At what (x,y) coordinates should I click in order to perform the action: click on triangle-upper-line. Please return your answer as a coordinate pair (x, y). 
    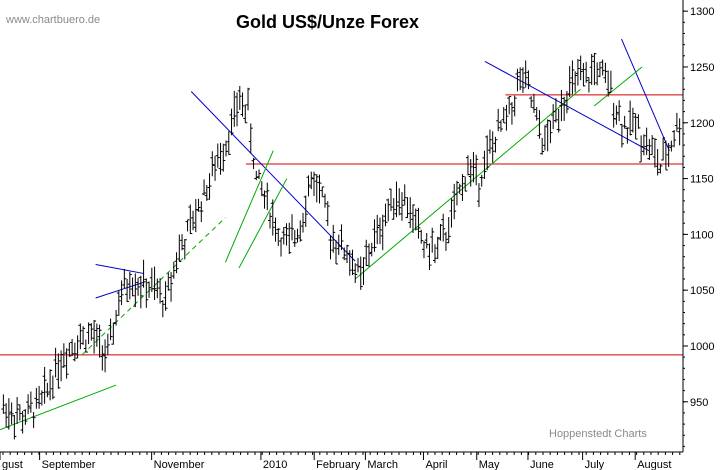
    Looking at the image, I should click on (119, 269).